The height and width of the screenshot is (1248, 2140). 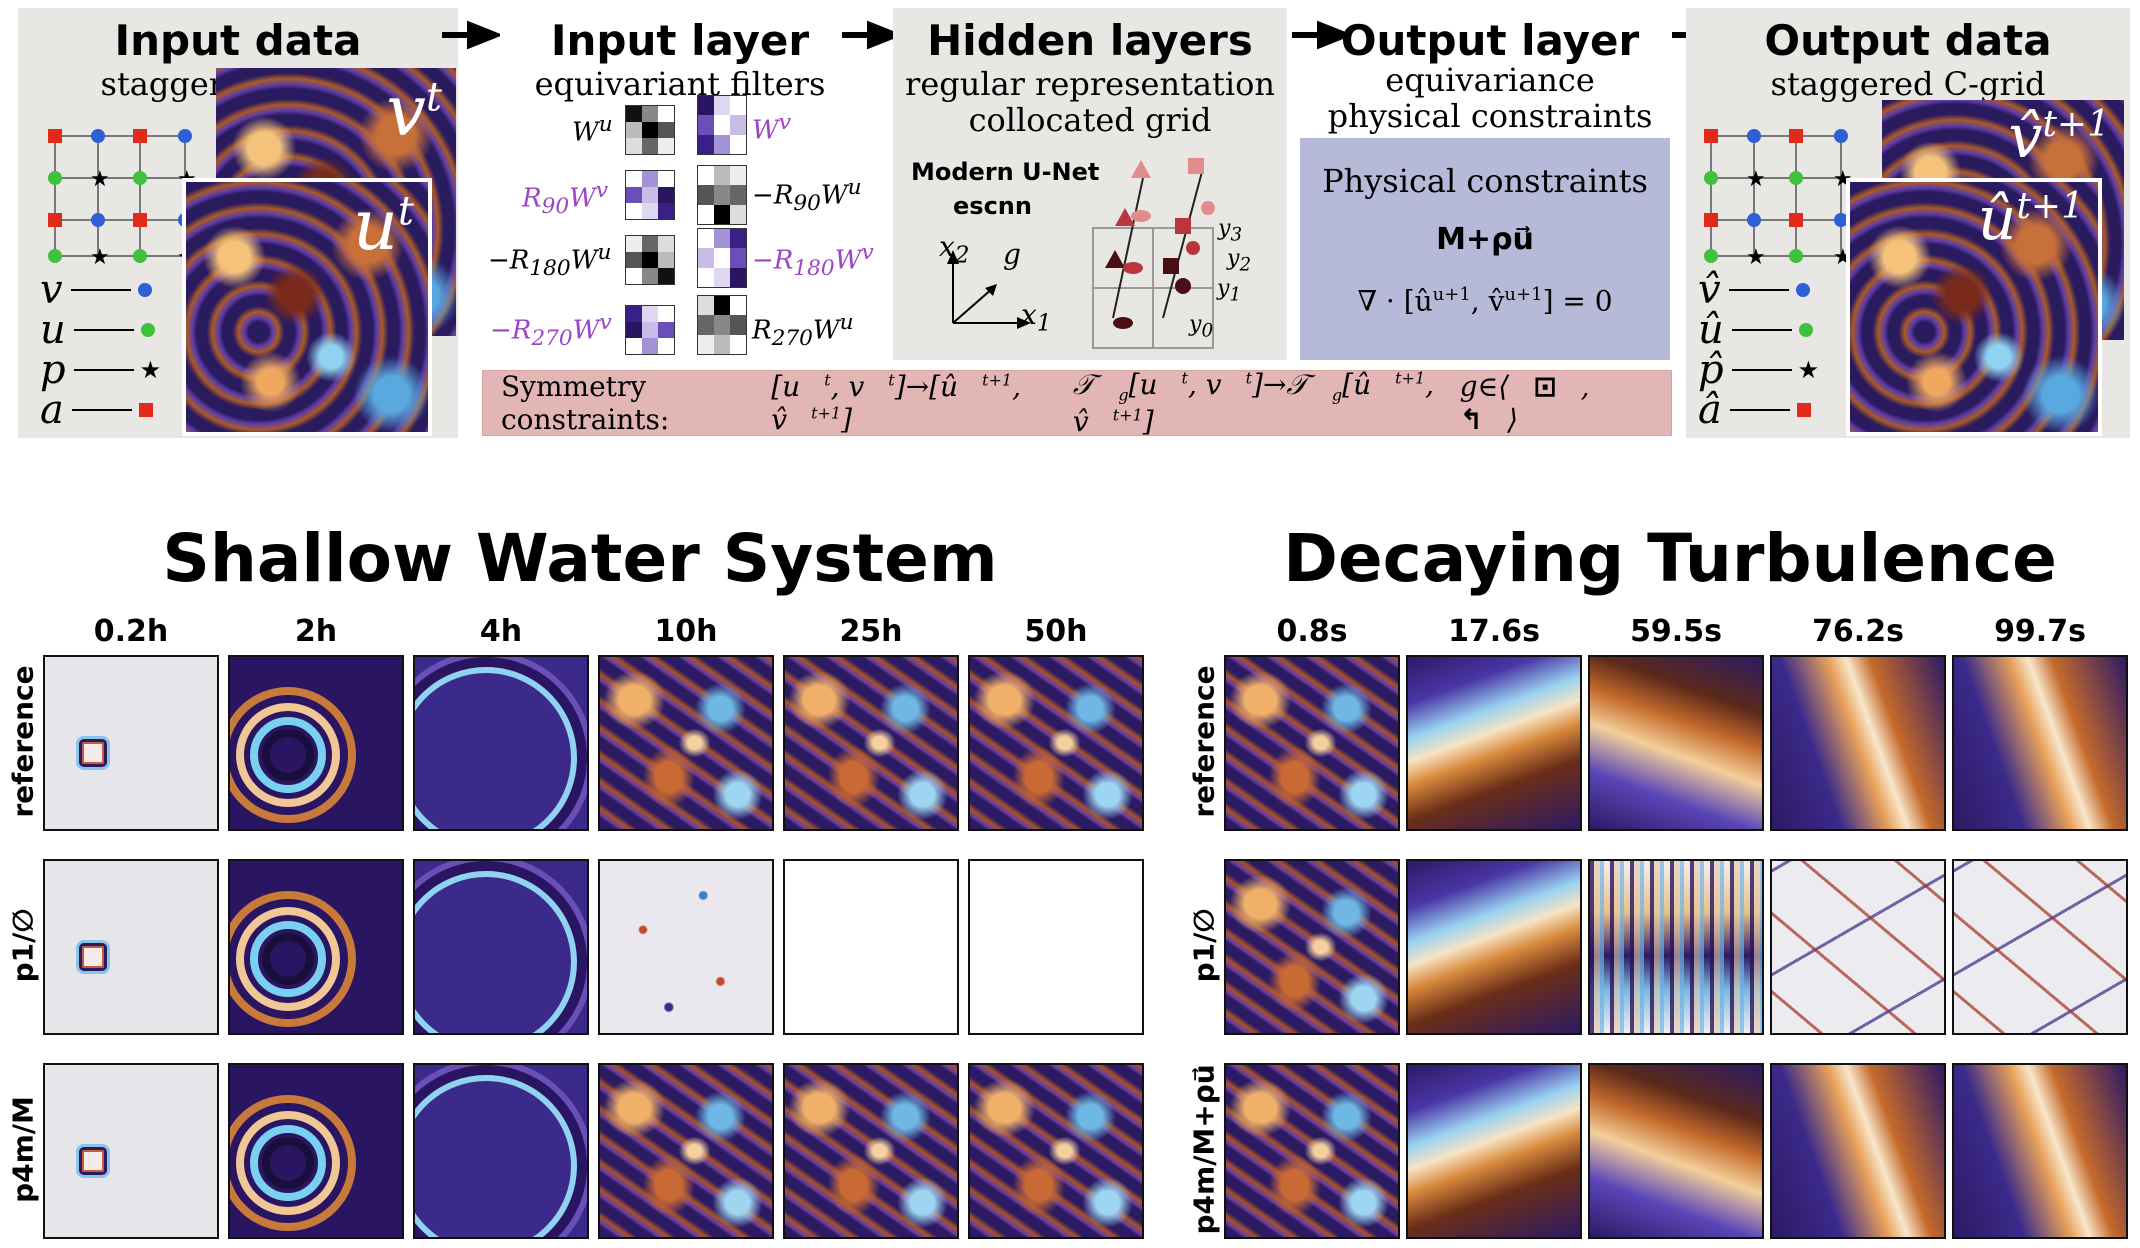 What do you see at coordinates (551, 330) in the screenshot?
I see `filter-label: −R270Wv` at bounding box center [551, 330].